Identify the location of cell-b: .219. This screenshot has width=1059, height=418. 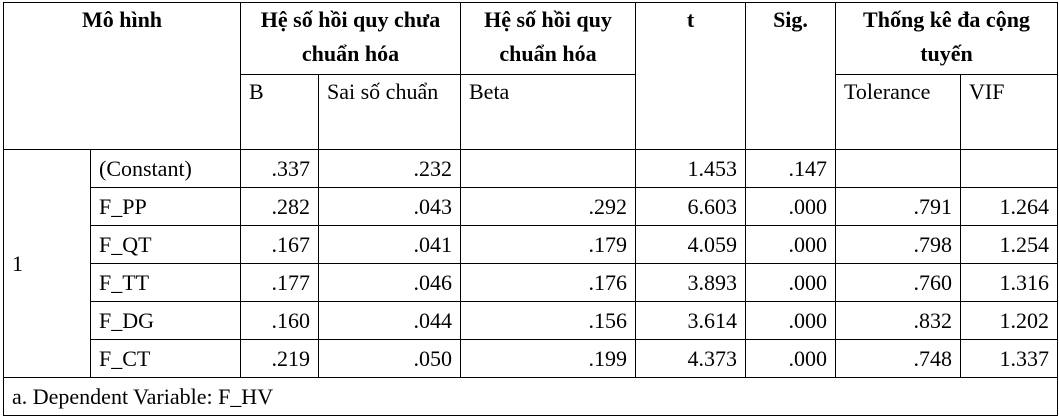
(279, 358).